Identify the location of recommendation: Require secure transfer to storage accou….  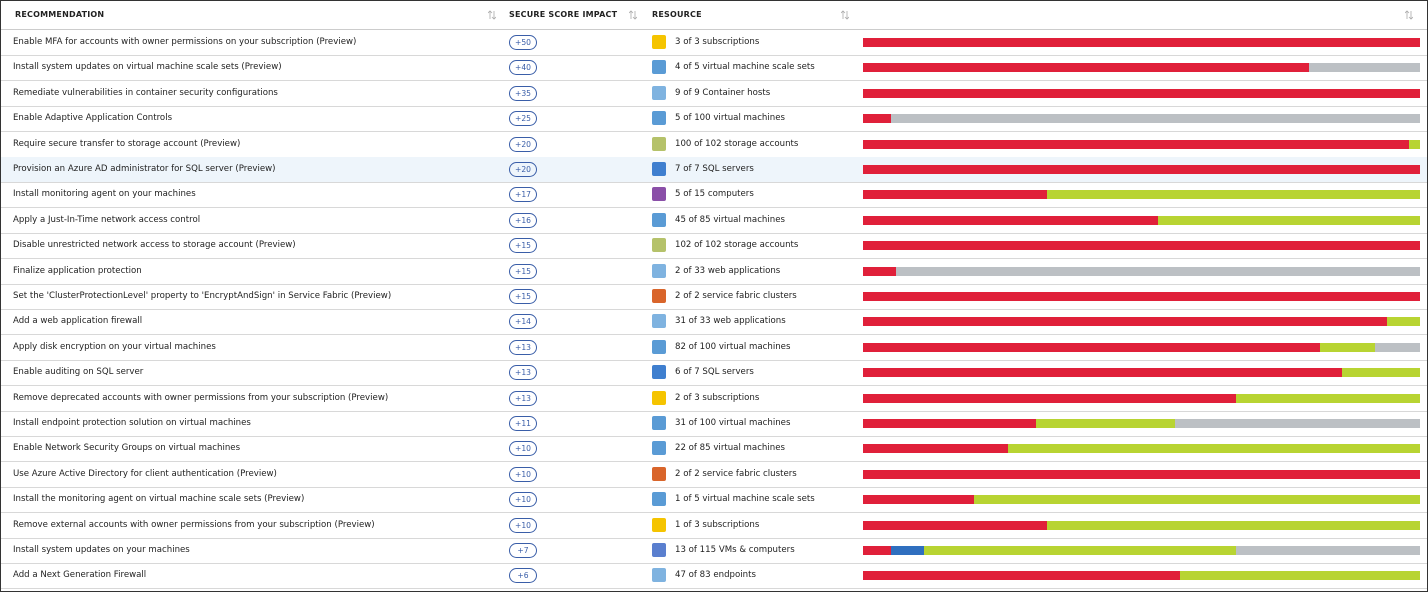
(127, 143).